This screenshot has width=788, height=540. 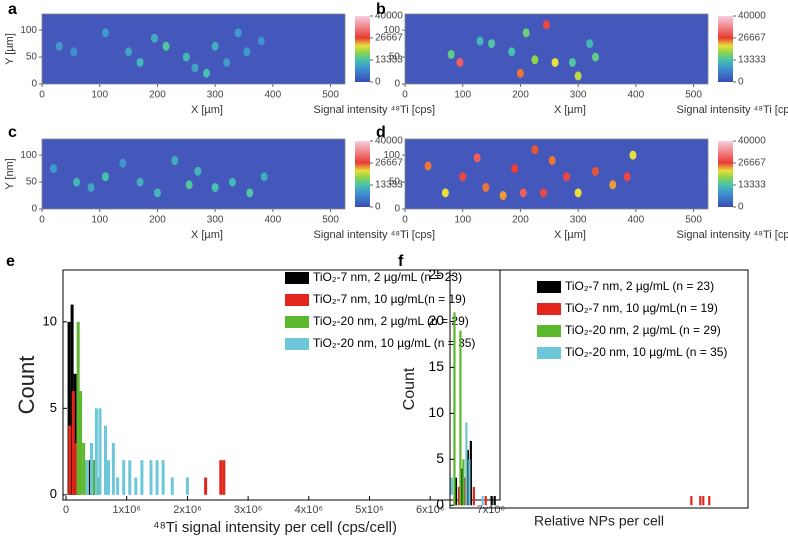 What do you see at coordinates (12, 132) in the screenshot?
I see `panel-letter: c` at bounding box center [12, 132].